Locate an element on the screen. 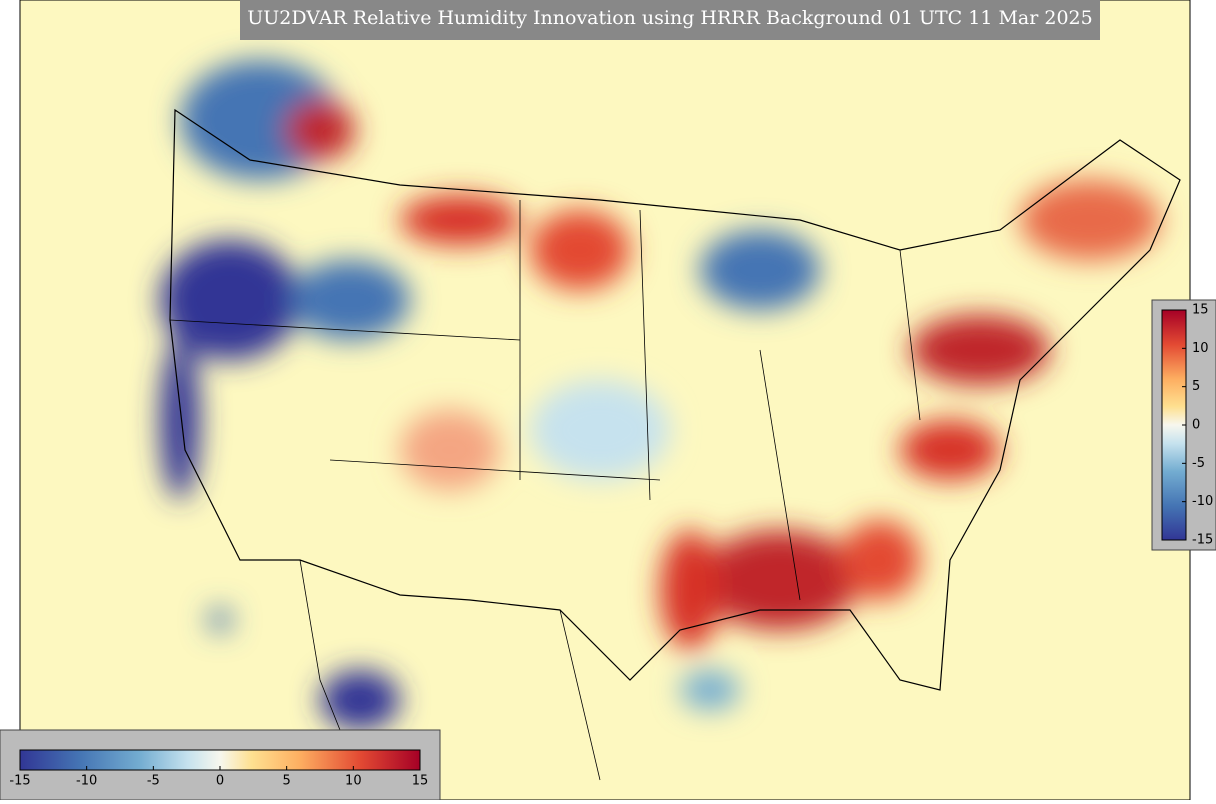 This screenshot has width=1216, height=804. title-box is located at coordinates (670, 20).